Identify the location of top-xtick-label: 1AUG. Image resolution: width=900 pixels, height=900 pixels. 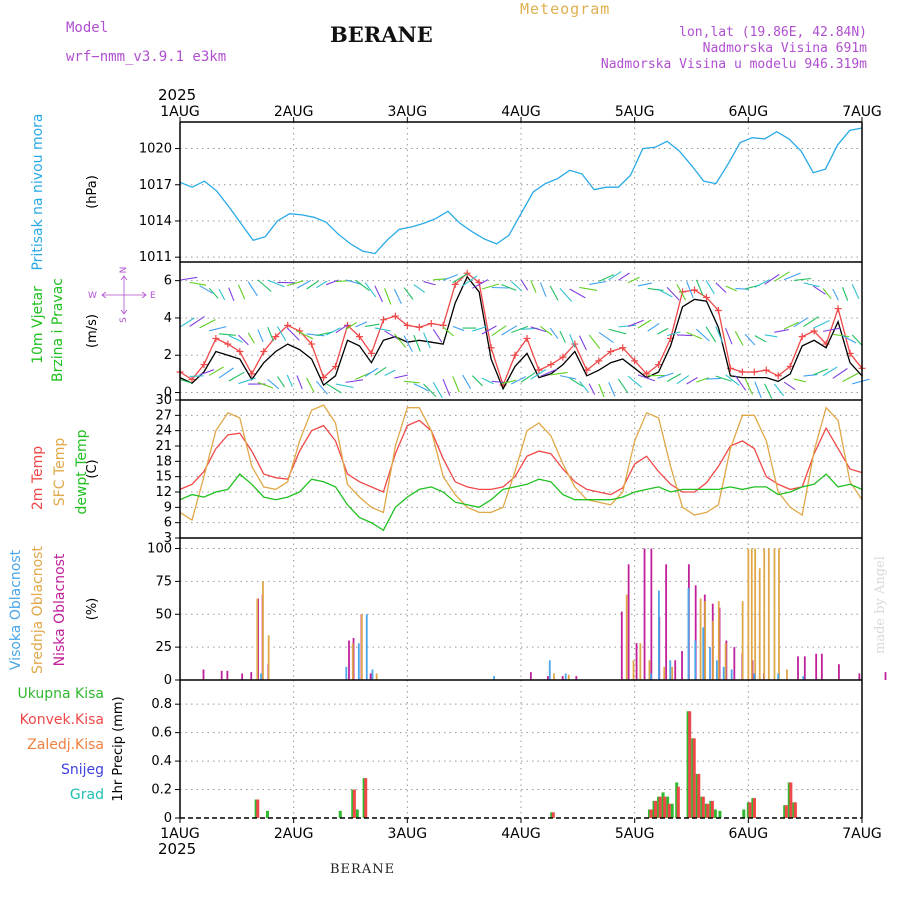
(180, 112).